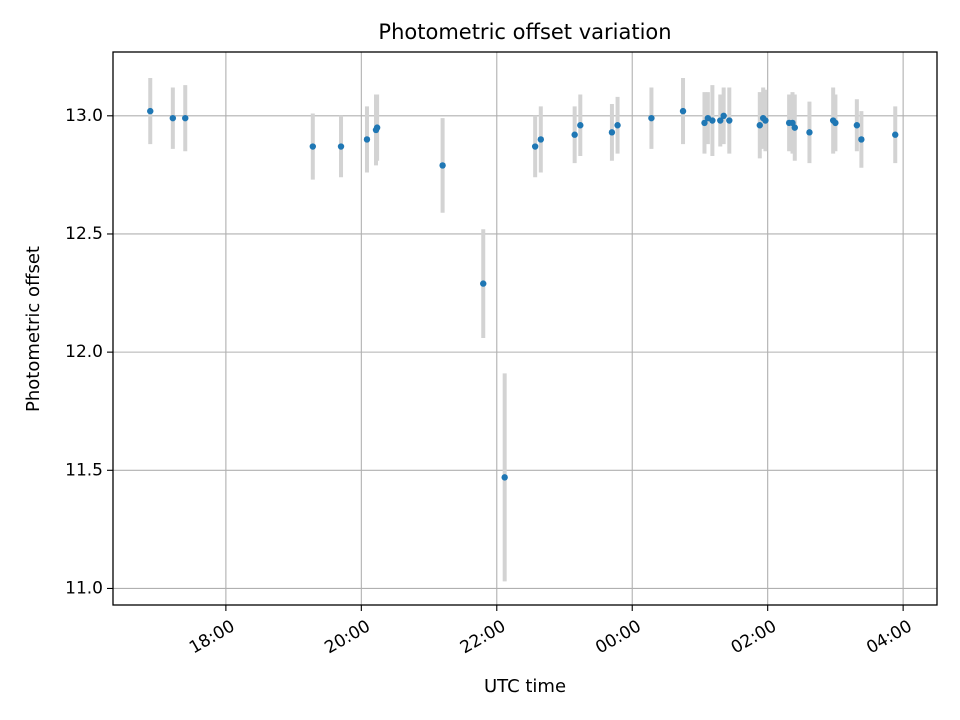 The image size is (960, 720). What do you see at coordinates (524, 32) in the screenshot?
I see `chart-title: Photometric offset variation` at bounding box center [524, 32].